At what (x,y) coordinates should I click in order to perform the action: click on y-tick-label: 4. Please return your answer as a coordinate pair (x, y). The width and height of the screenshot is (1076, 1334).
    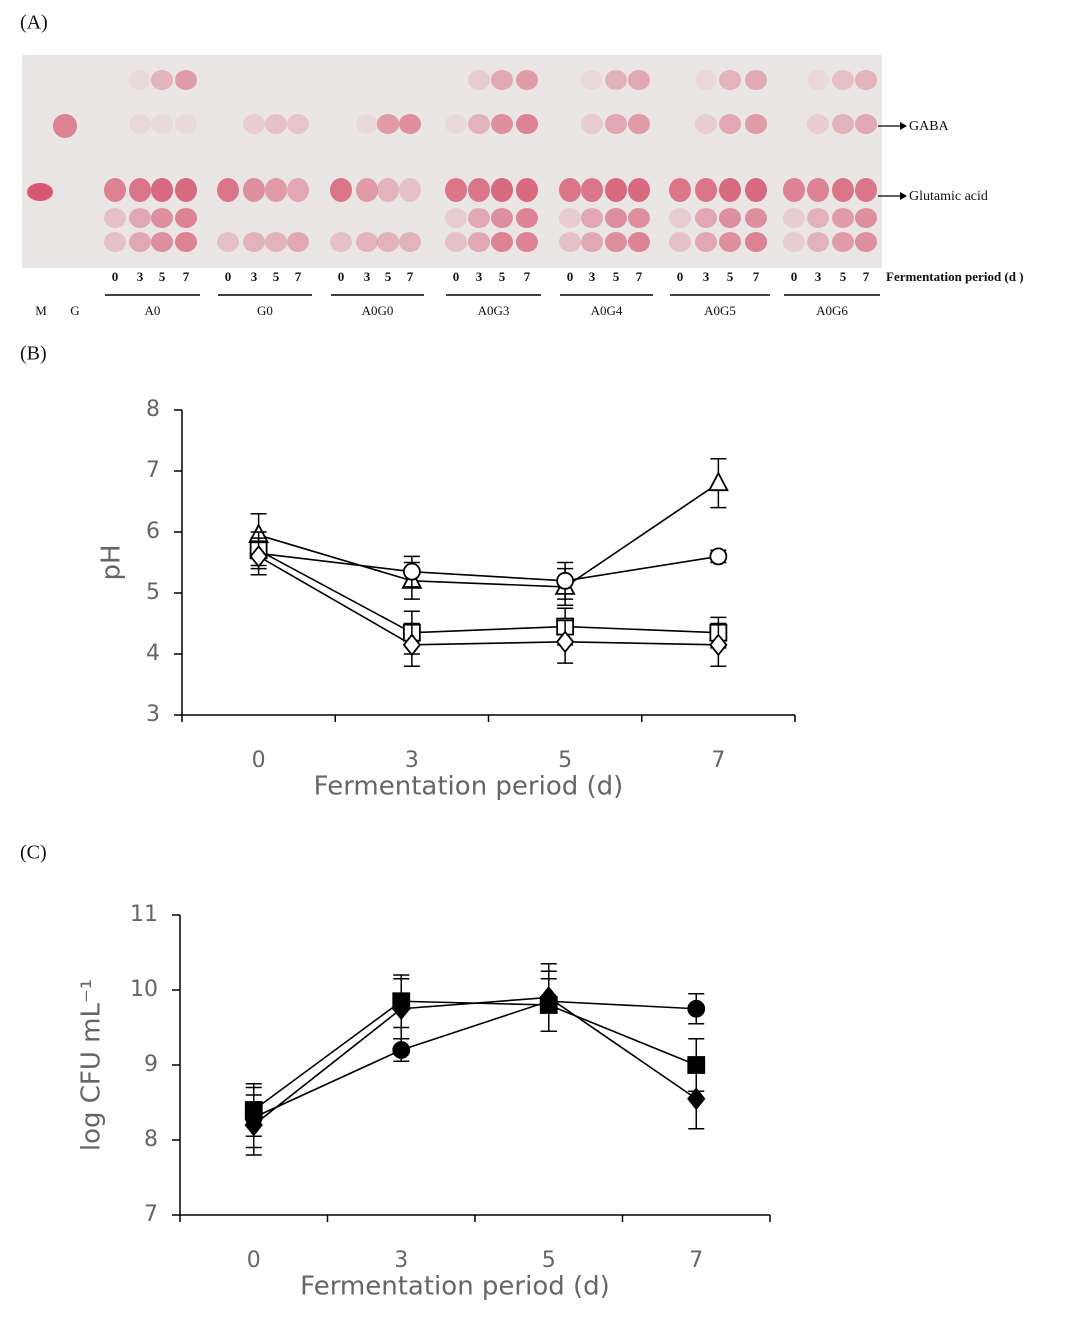
    Looking at the image, I should click on (153, 653).